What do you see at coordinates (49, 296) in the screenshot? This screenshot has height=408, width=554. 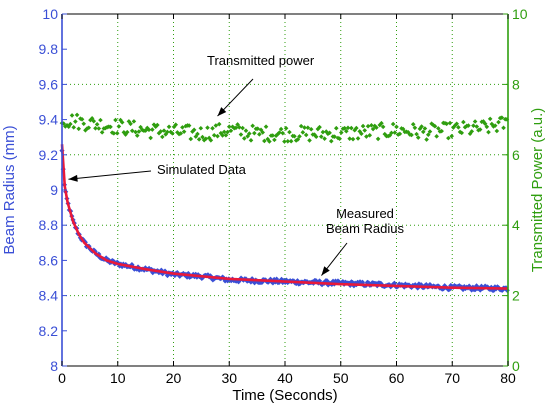 I see `y-tick-label-left-2: 8.4` at bounding box center [49, 296].